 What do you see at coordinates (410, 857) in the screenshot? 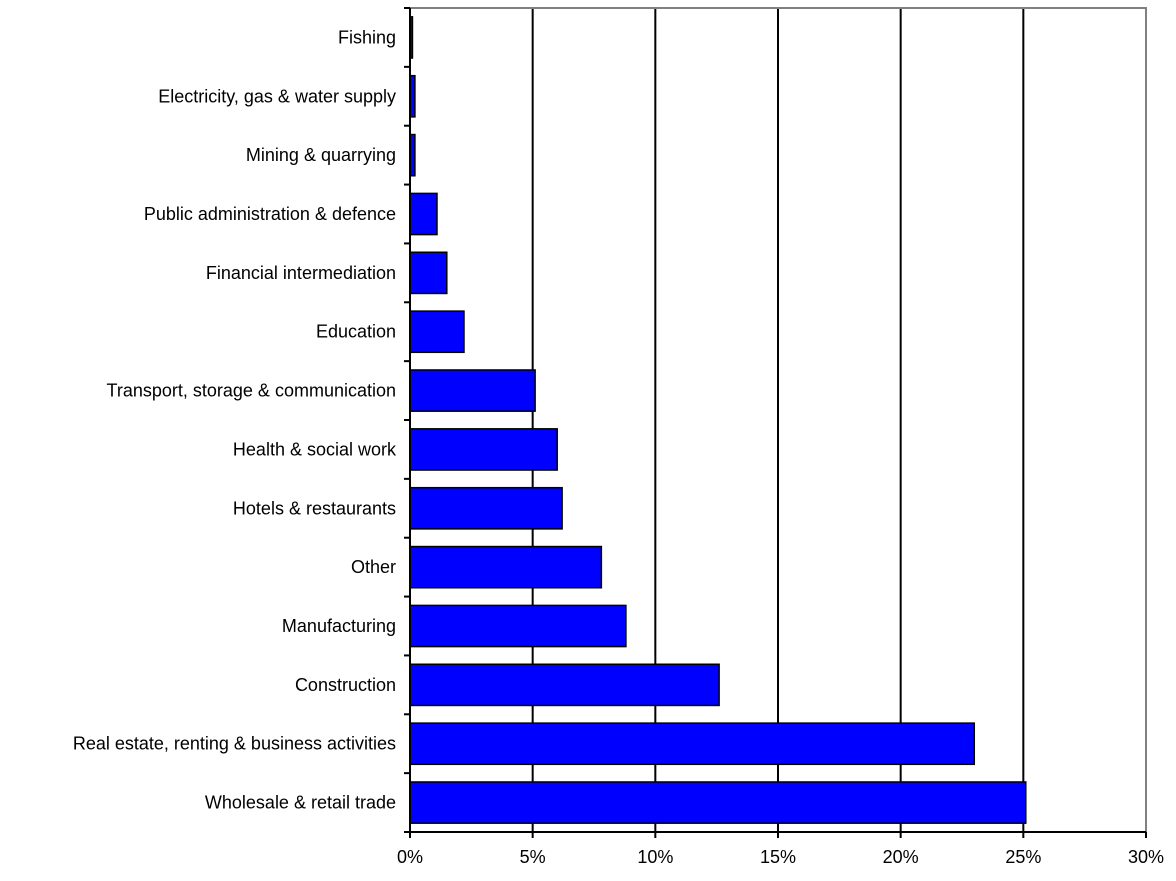
I see `x-tick-label: 0%` at bounding box center [410, 857].